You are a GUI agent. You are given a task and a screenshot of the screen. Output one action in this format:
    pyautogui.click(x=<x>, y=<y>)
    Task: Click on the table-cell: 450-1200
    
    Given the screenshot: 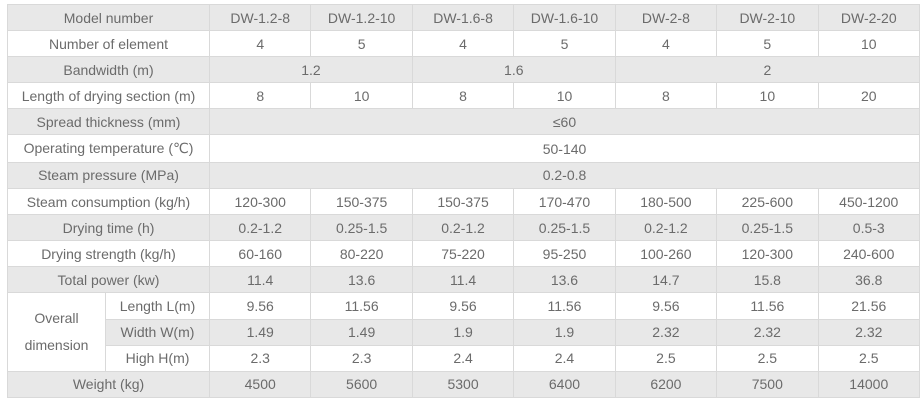 What is the action you would take?
    pyautogui.click(x=869, y=202)
    